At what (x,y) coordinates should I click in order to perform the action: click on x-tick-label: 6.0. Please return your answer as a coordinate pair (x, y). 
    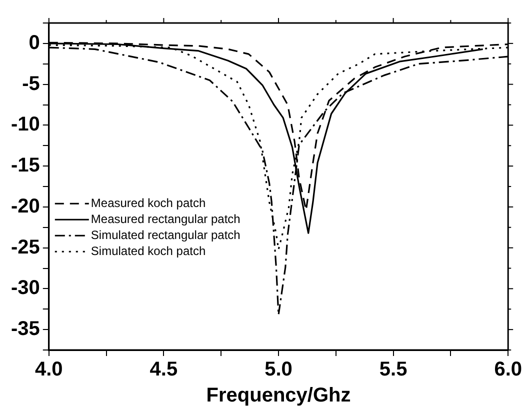
    Looking at the image, I should click on (508, 369).